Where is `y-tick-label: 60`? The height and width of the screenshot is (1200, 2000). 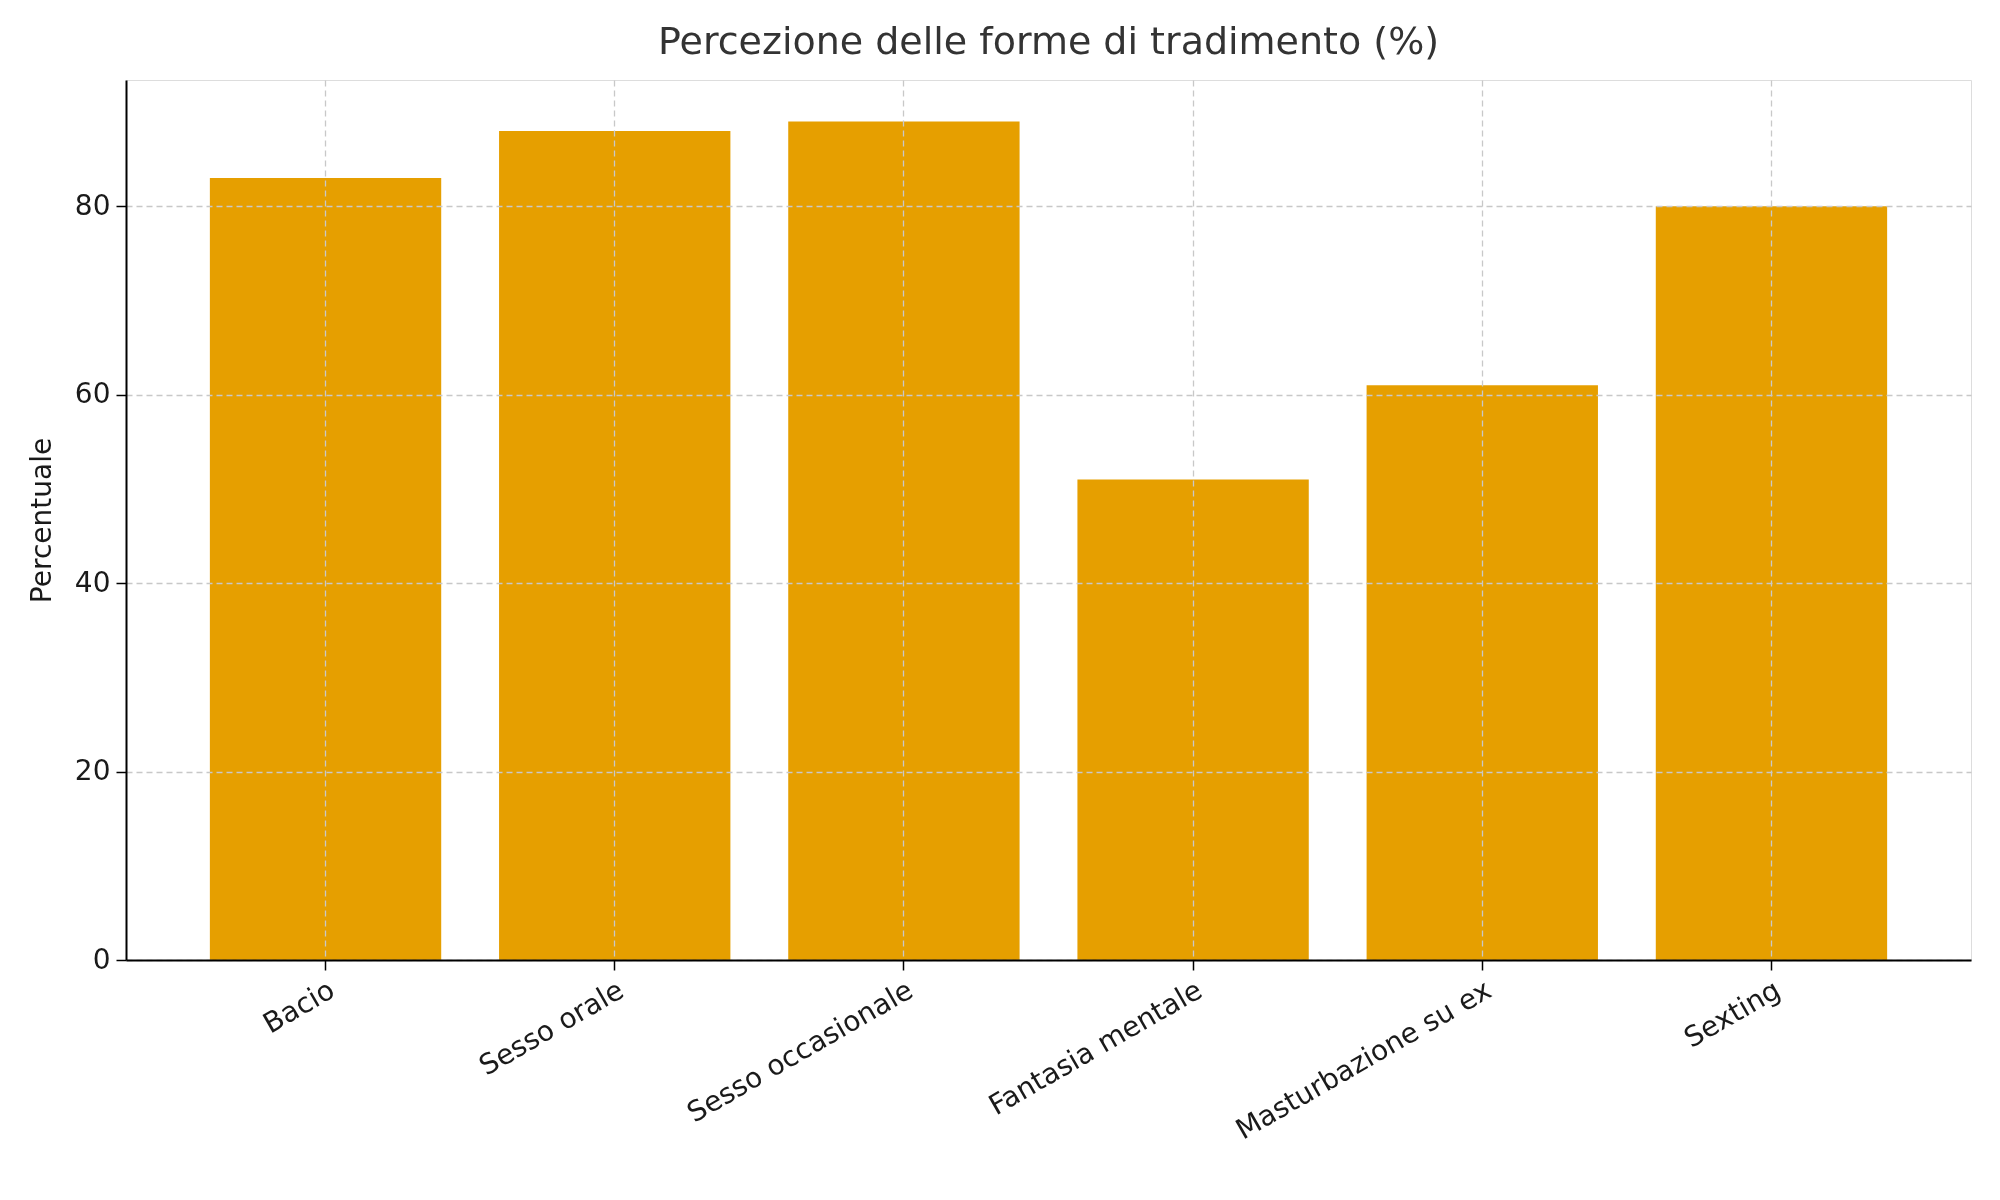 y-tick-label: 60 is located at coordinates (92, 394).